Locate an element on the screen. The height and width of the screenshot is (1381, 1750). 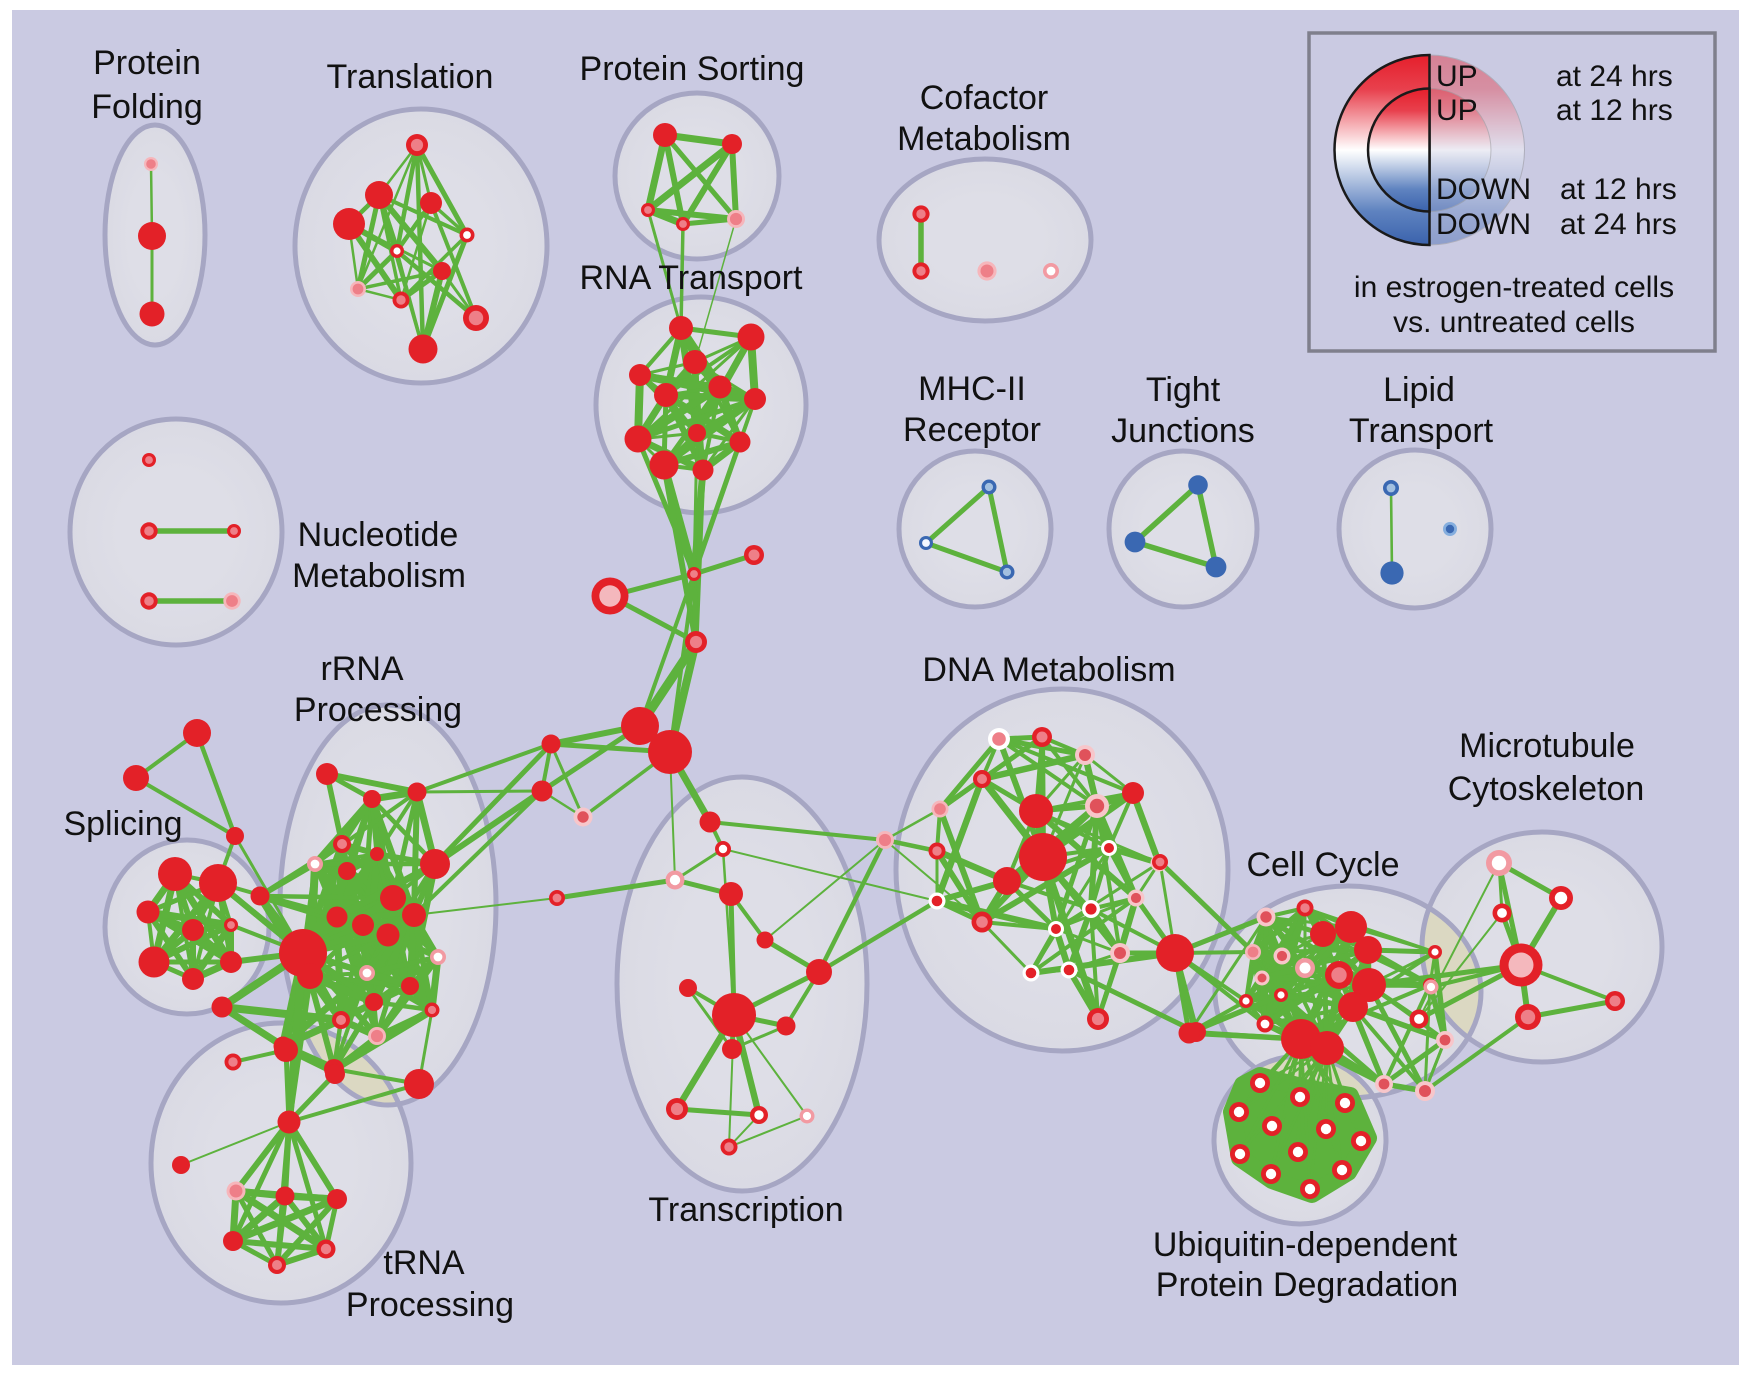
svg-text: Splicing is located at coordinates (122, 824).